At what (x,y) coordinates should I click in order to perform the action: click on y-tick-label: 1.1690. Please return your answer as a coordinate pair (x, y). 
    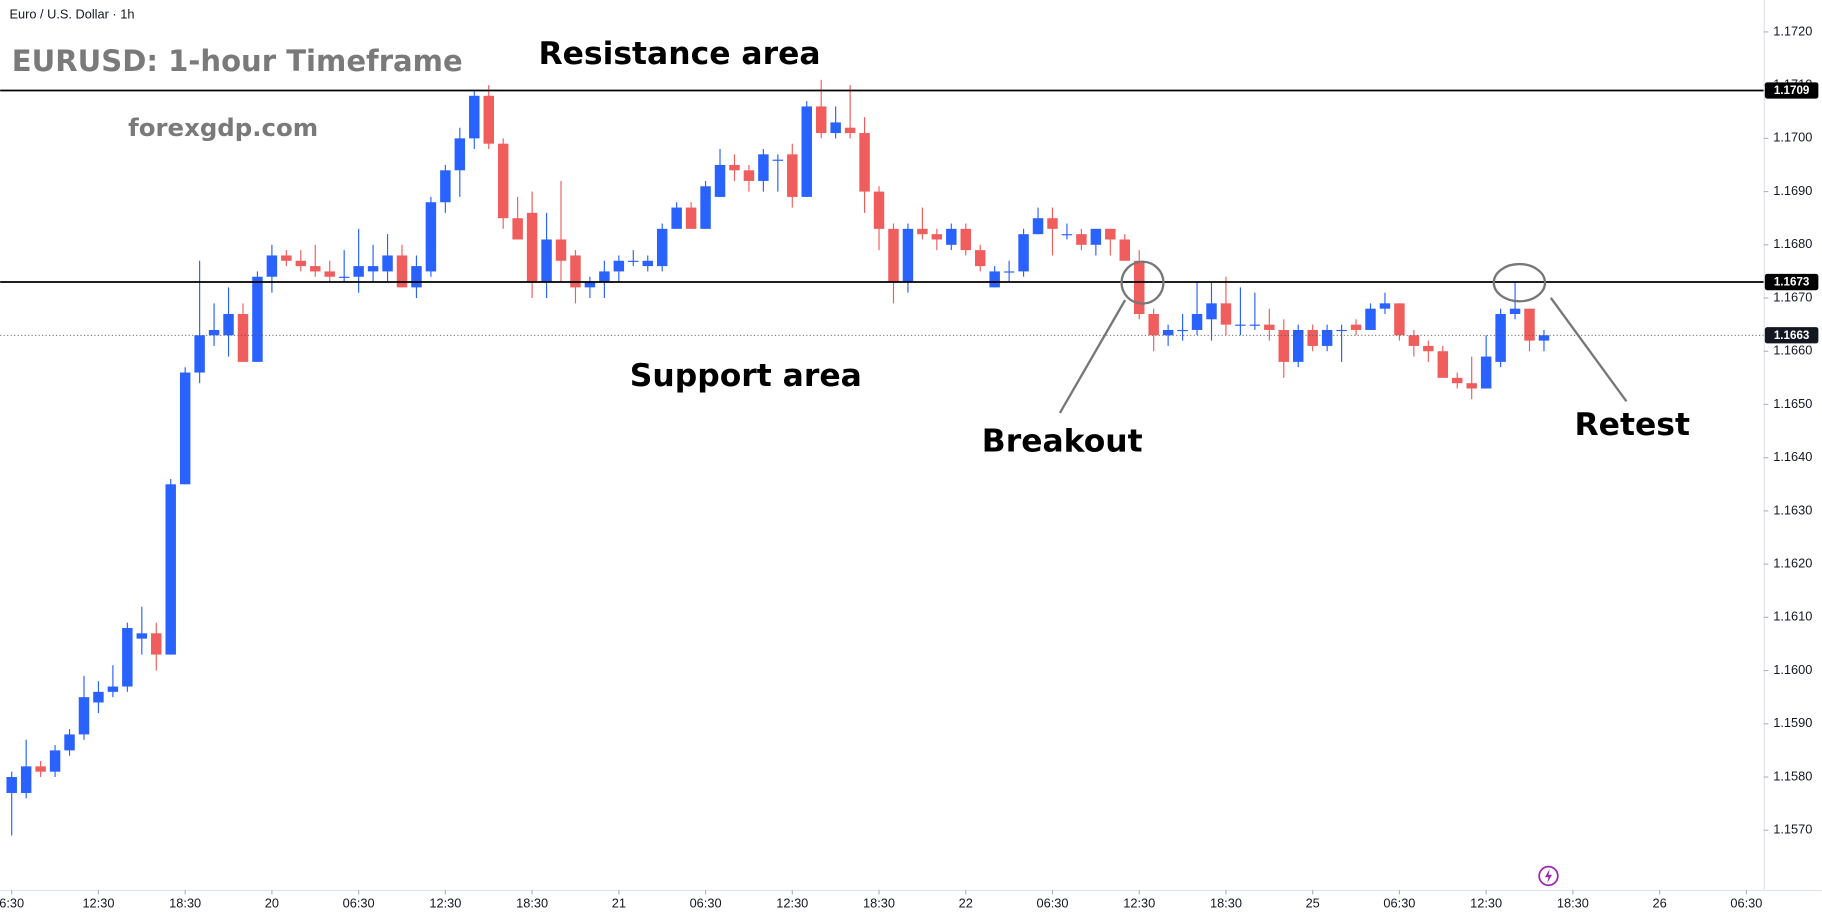
    Looking at the image, I should click on (1792, 190).